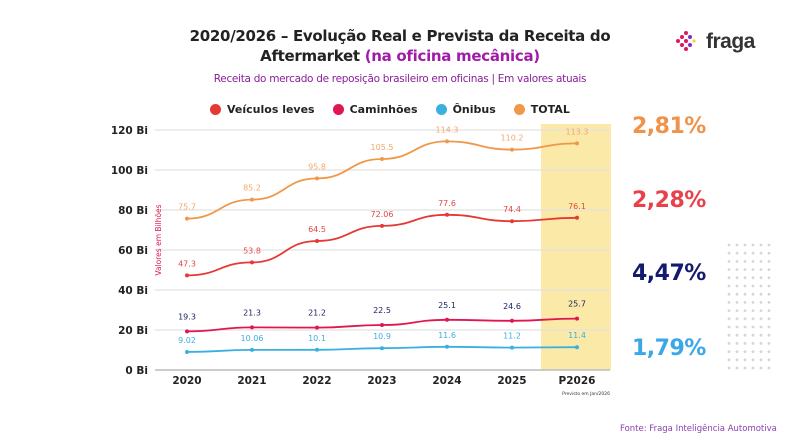 The width and height of the screenshot is (796, 444). Describe the element at coordinates (669, 348) in the screenshot. I see `growth-rate-buses: 1,79%` at that location.